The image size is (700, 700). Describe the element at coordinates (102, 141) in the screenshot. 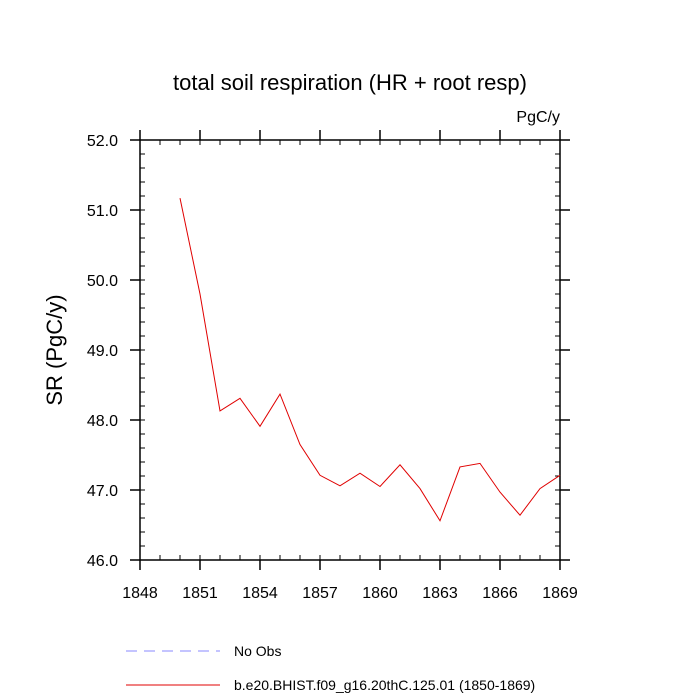

I see `y-tick-label: 52.0` at that location.